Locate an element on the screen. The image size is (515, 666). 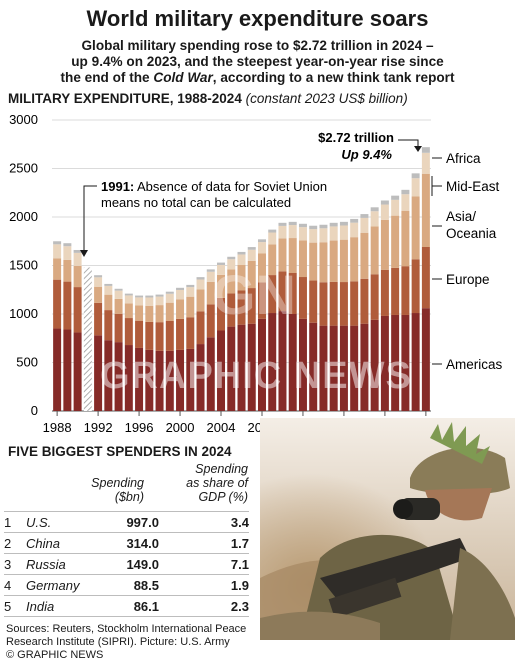
bar-segment-europe-2004 is located at coordinates (221, 314).